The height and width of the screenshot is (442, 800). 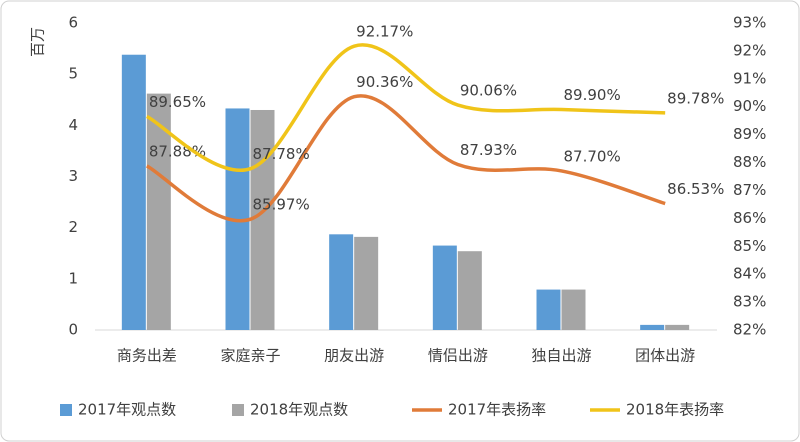 What do you see at coordinates (73, 23) in the screenshot?
I see `y-tick-label: 6` at bounding box center [73, 23].